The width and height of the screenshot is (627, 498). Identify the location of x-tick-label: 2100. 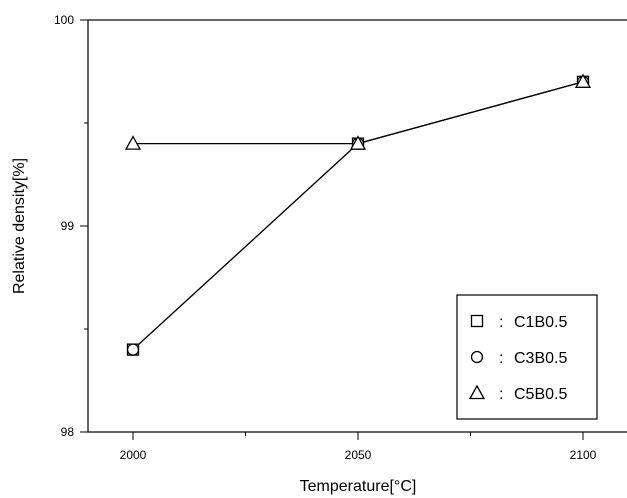
(583, 455).